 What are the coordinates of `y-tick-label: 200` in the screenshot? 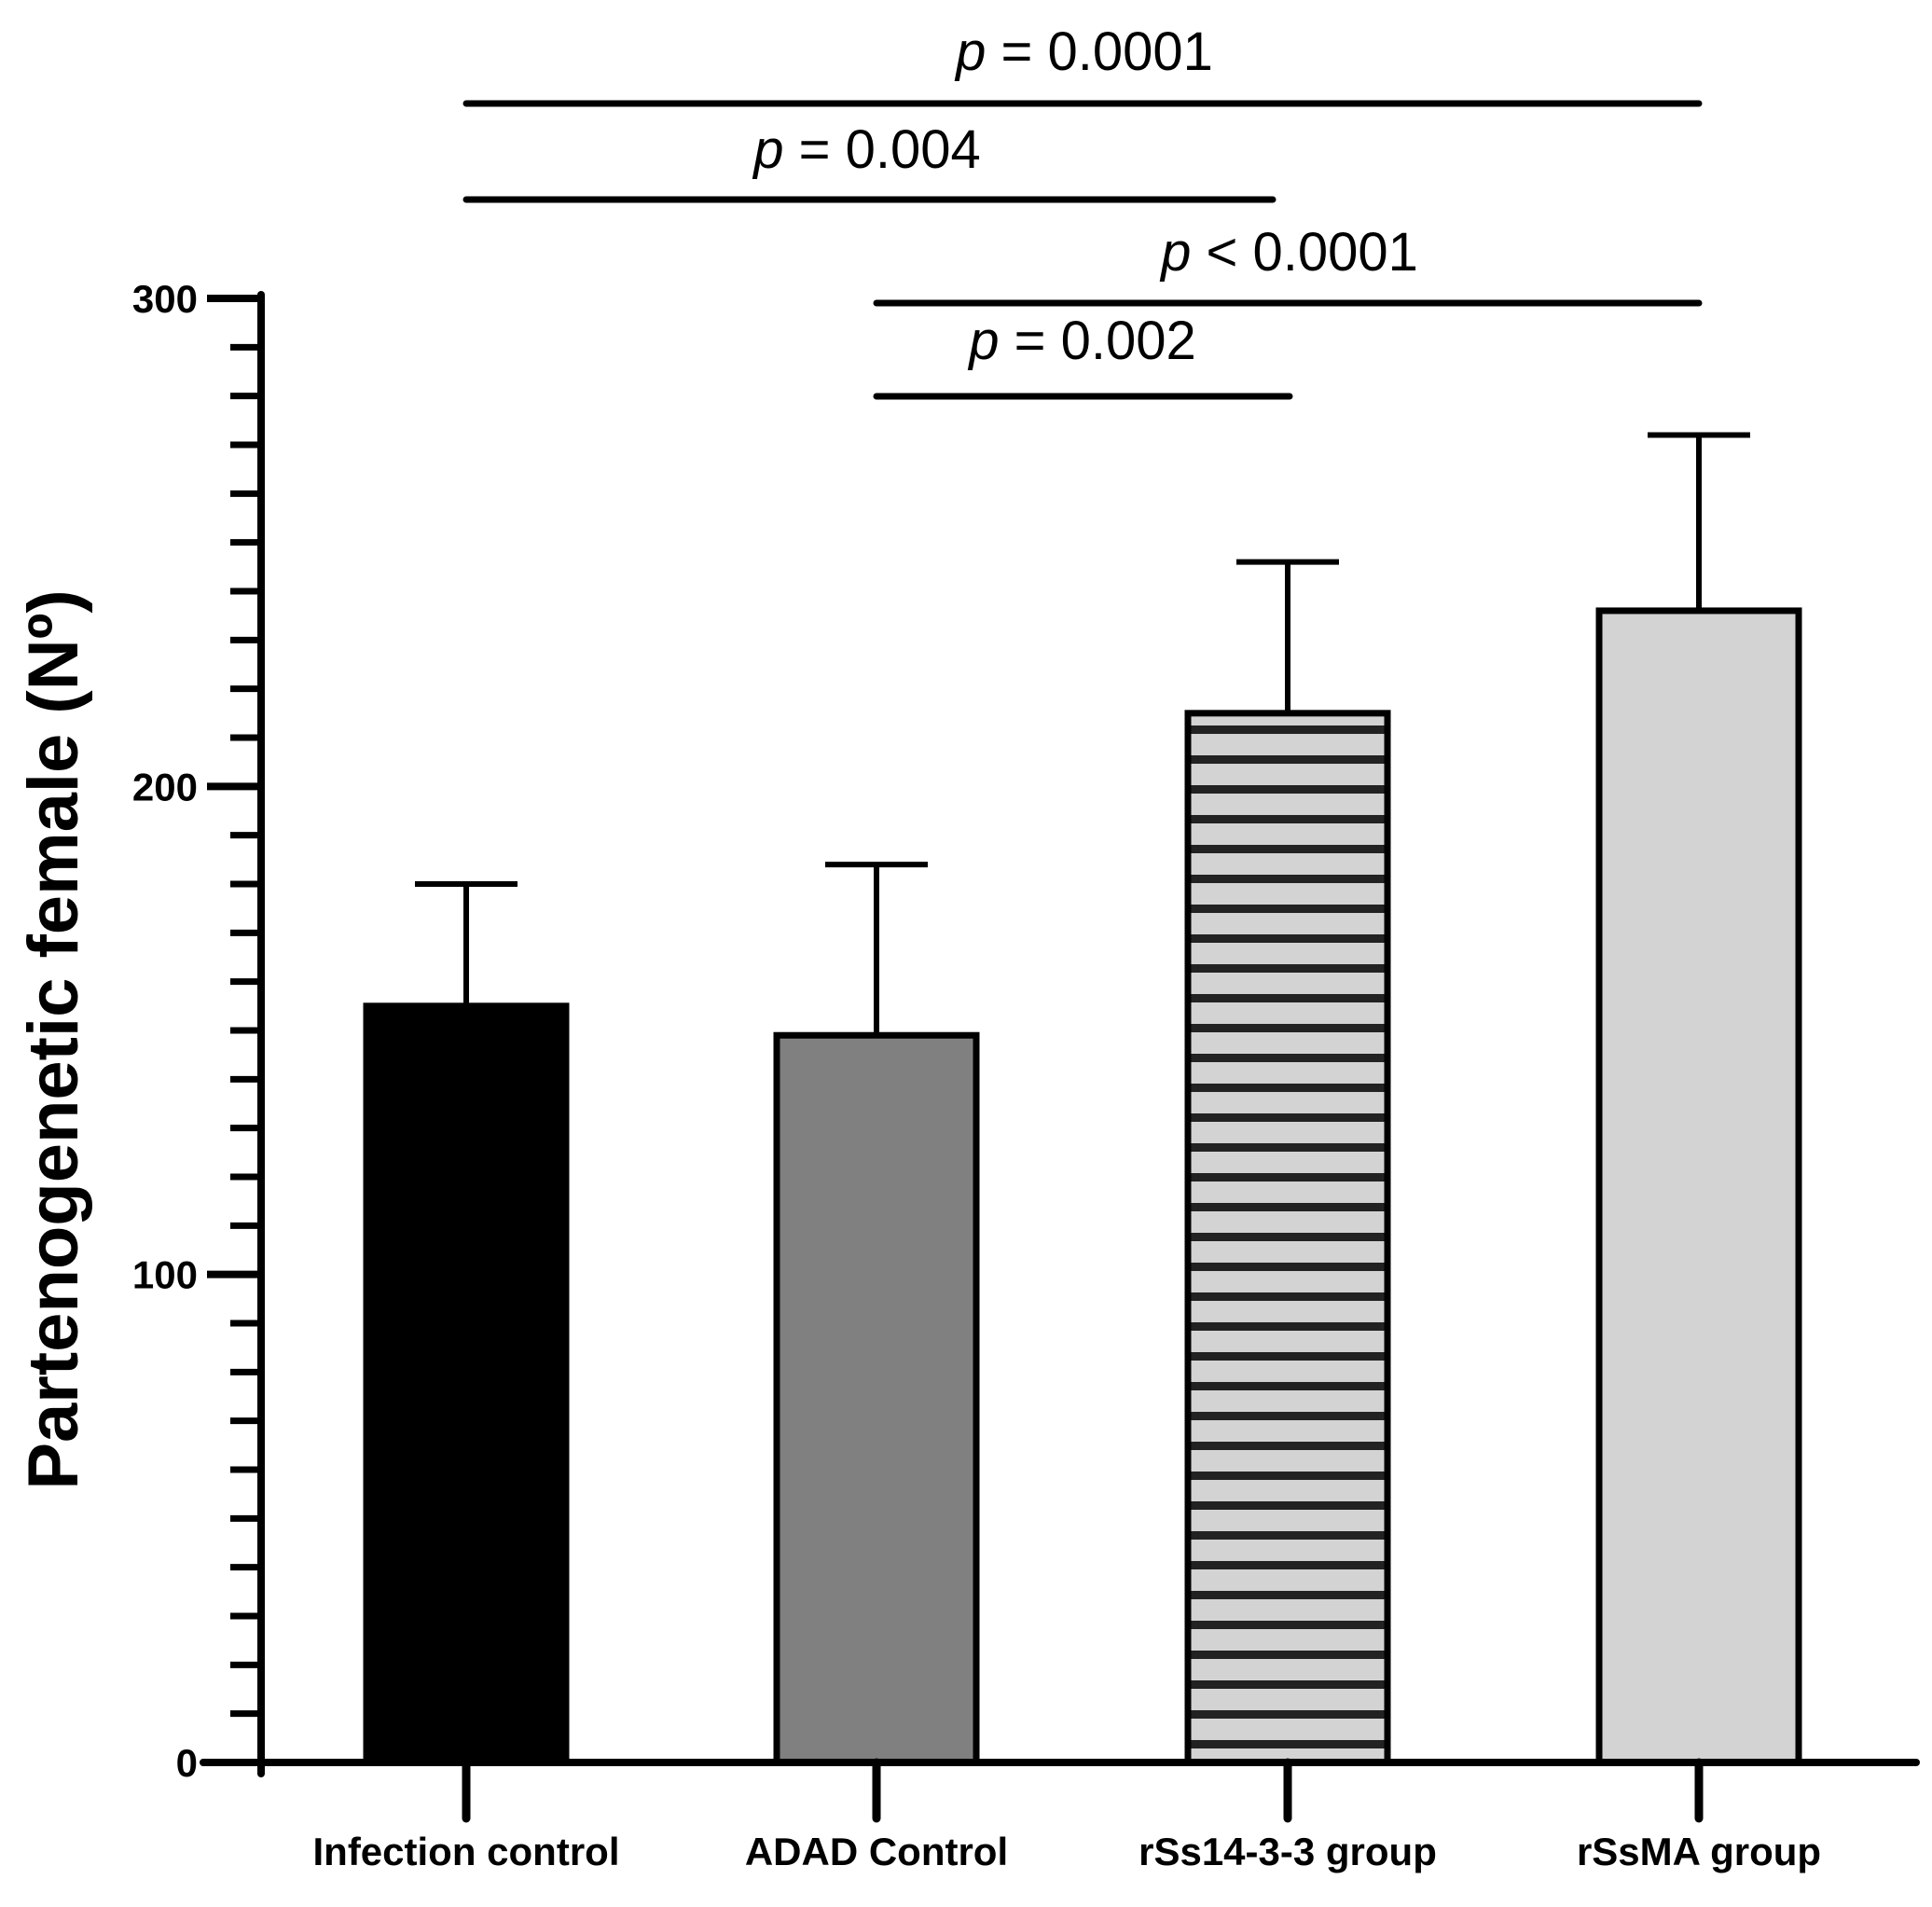 It's located at (165, 786).